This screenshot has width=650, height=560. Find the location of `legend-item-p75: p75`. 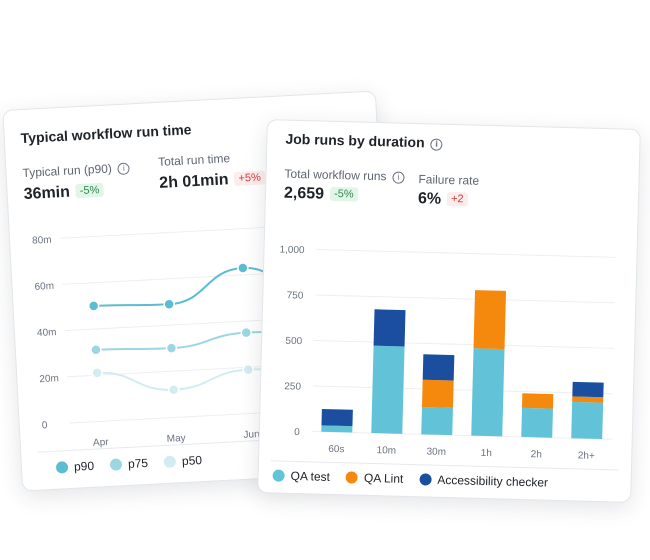

legend-item-p75: p75 is located at coordinates (129, 463).